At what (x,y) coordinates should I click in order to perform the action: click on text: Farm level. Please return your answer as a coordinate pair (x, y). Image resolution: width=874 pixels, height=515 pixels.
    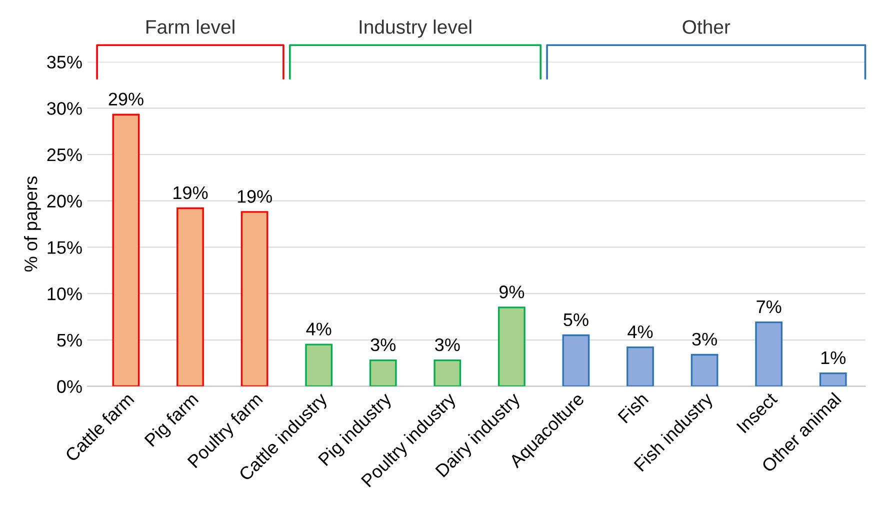
    Looking at the image, I should click on (190, 27).